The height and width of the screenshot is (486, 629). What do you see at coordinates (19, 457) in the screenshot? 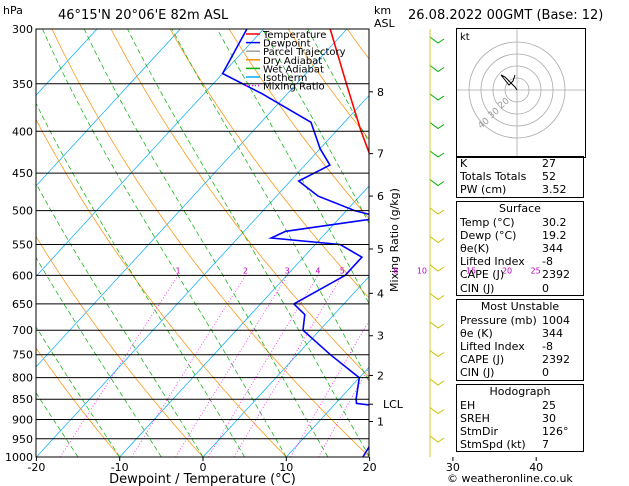
I see `pressure-tick-label: 1000` at bounding box center [19, 457].